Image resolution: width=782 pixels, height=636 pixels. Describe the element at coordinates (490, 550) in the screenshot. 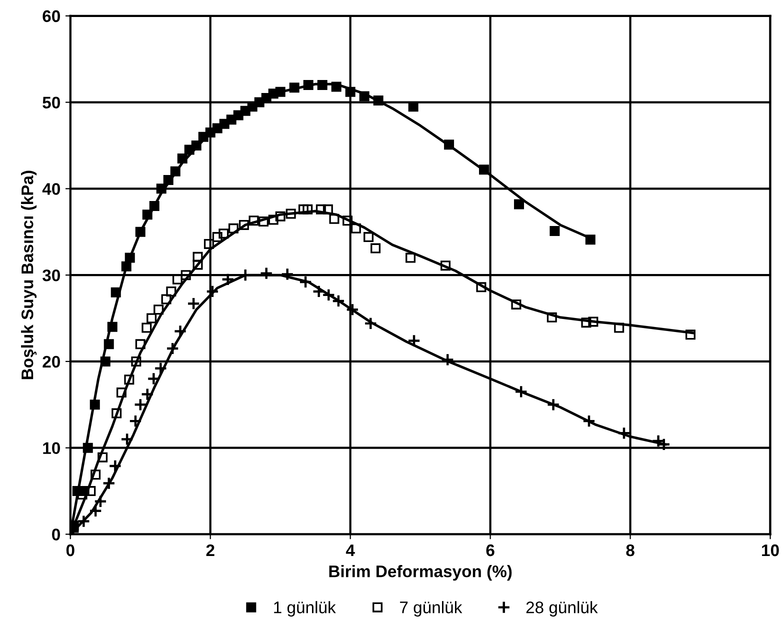

I see `x-tick-label: 6` at that location.